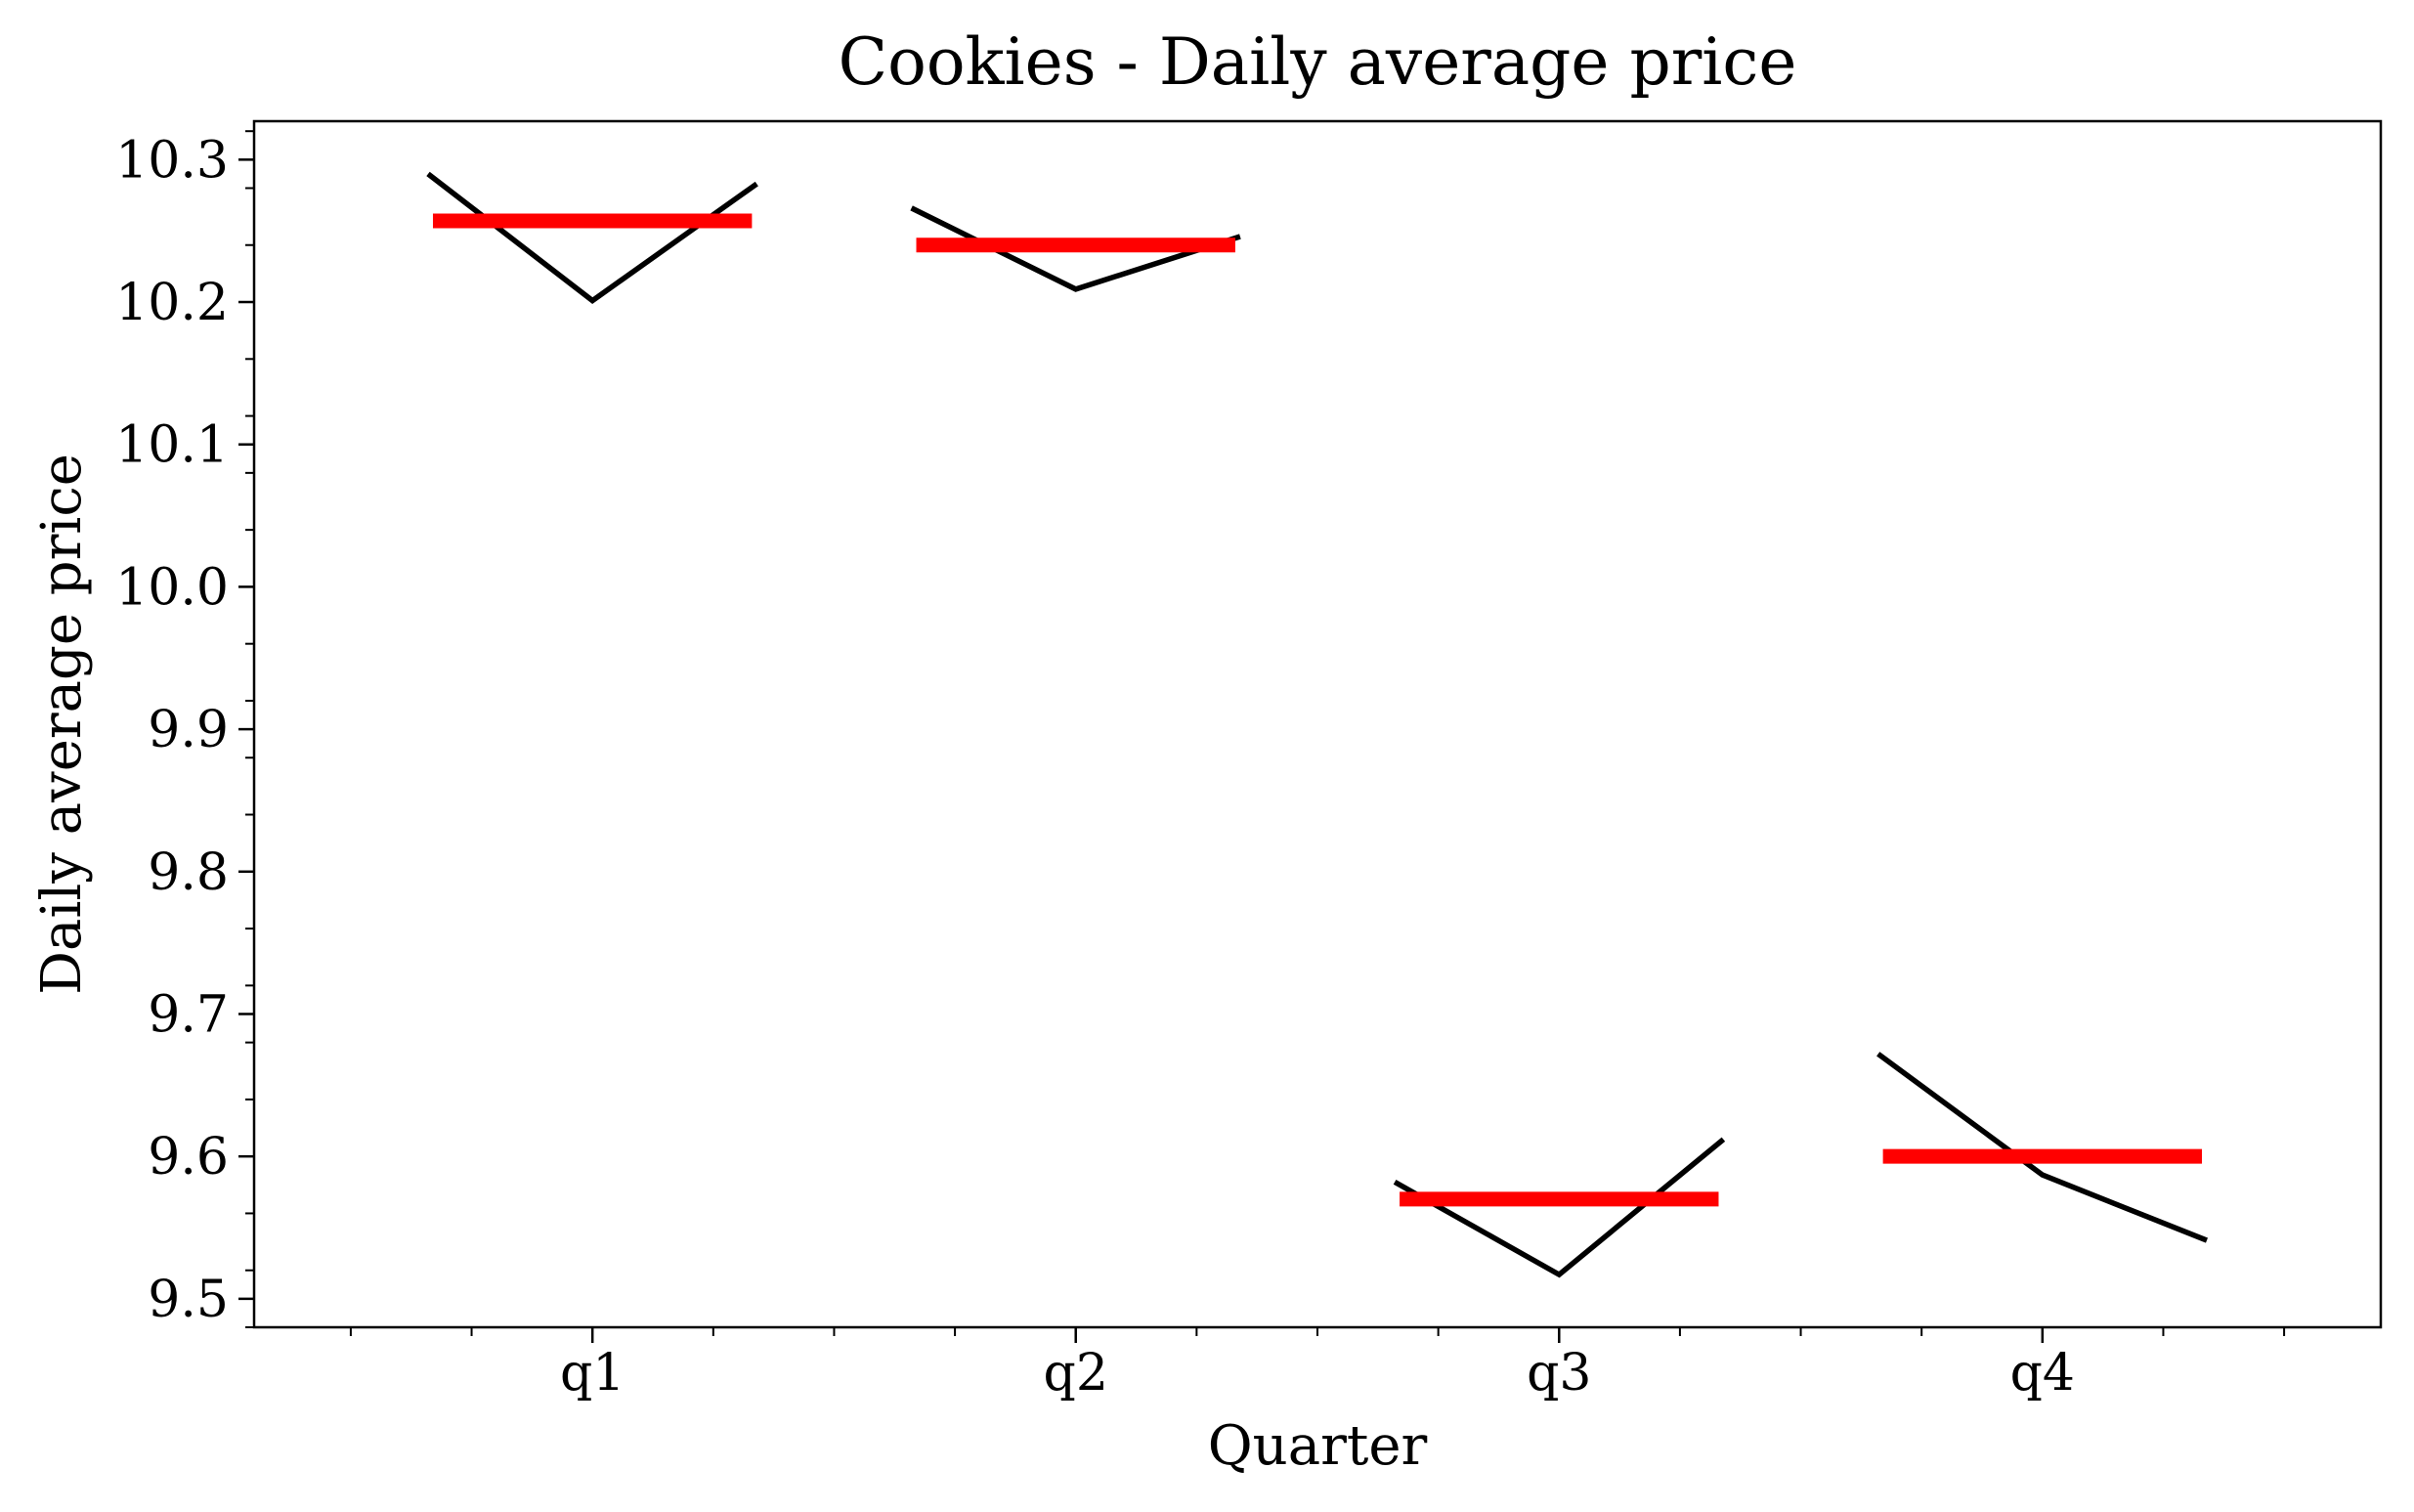  Describe the element at coordinates (188, 872) in the screenshot. I see `y-tick-label: 9.8` at that location.